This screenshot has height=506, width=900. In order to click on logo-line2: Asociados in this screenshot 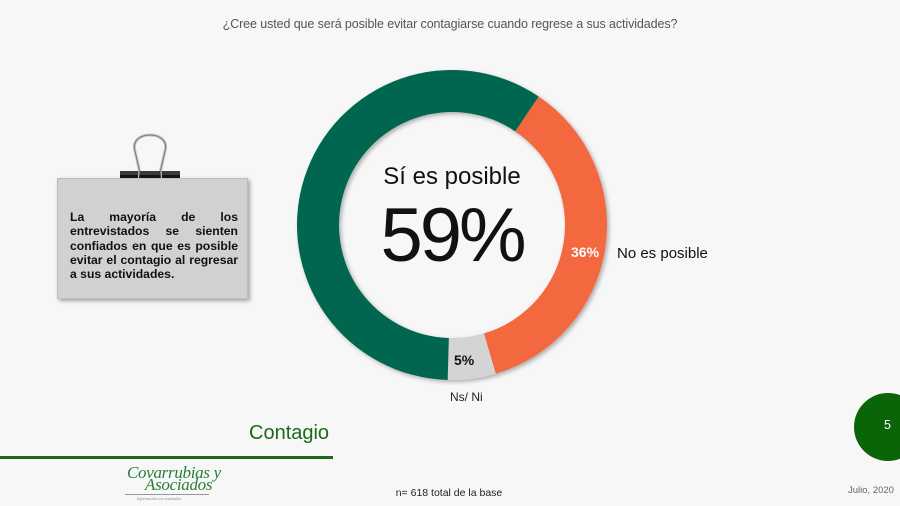, I will do `click(179, 484)`.